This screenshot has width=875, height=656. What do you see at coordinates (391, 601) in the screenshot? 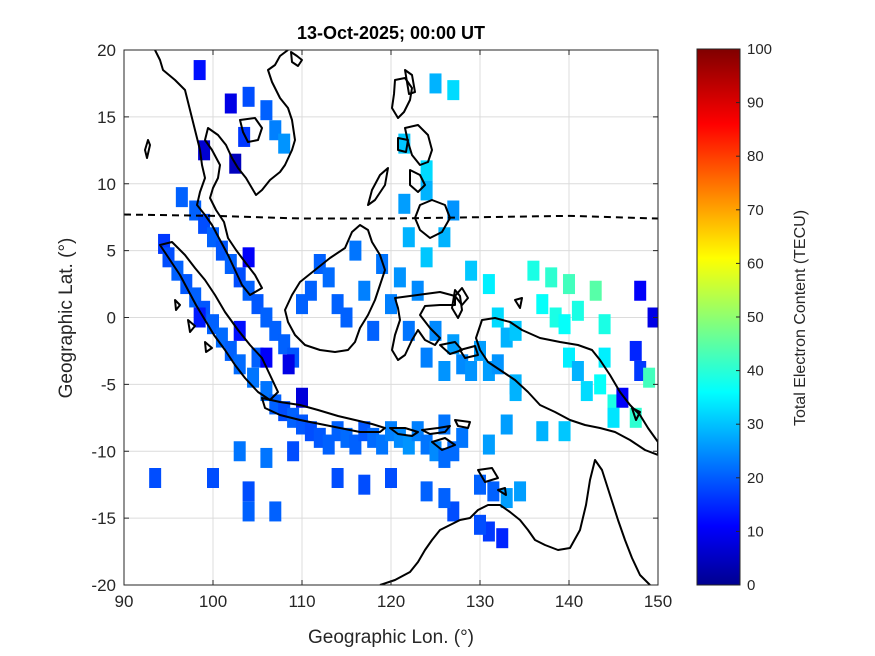
I see `x-tick-label: 120` at bounding box center [391, 601].